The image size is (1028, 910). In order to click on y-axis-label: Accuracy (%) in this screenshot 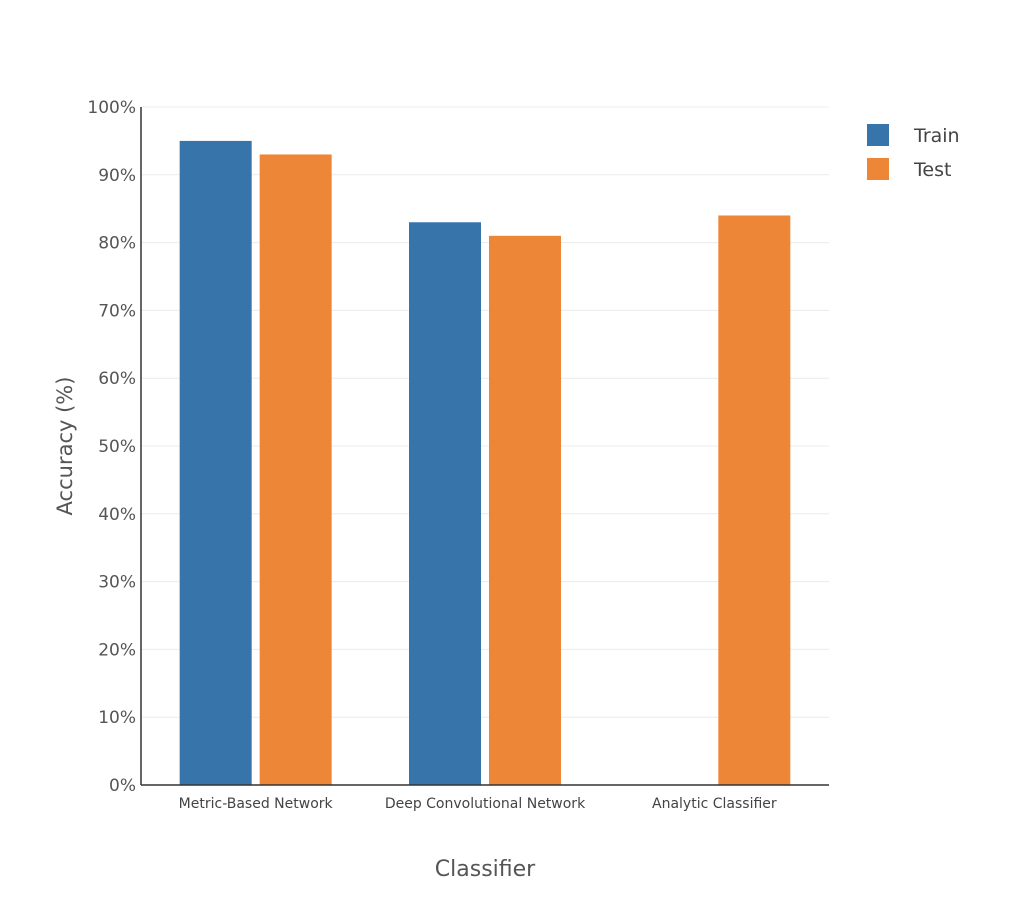, I will do `click(65, 446)`.